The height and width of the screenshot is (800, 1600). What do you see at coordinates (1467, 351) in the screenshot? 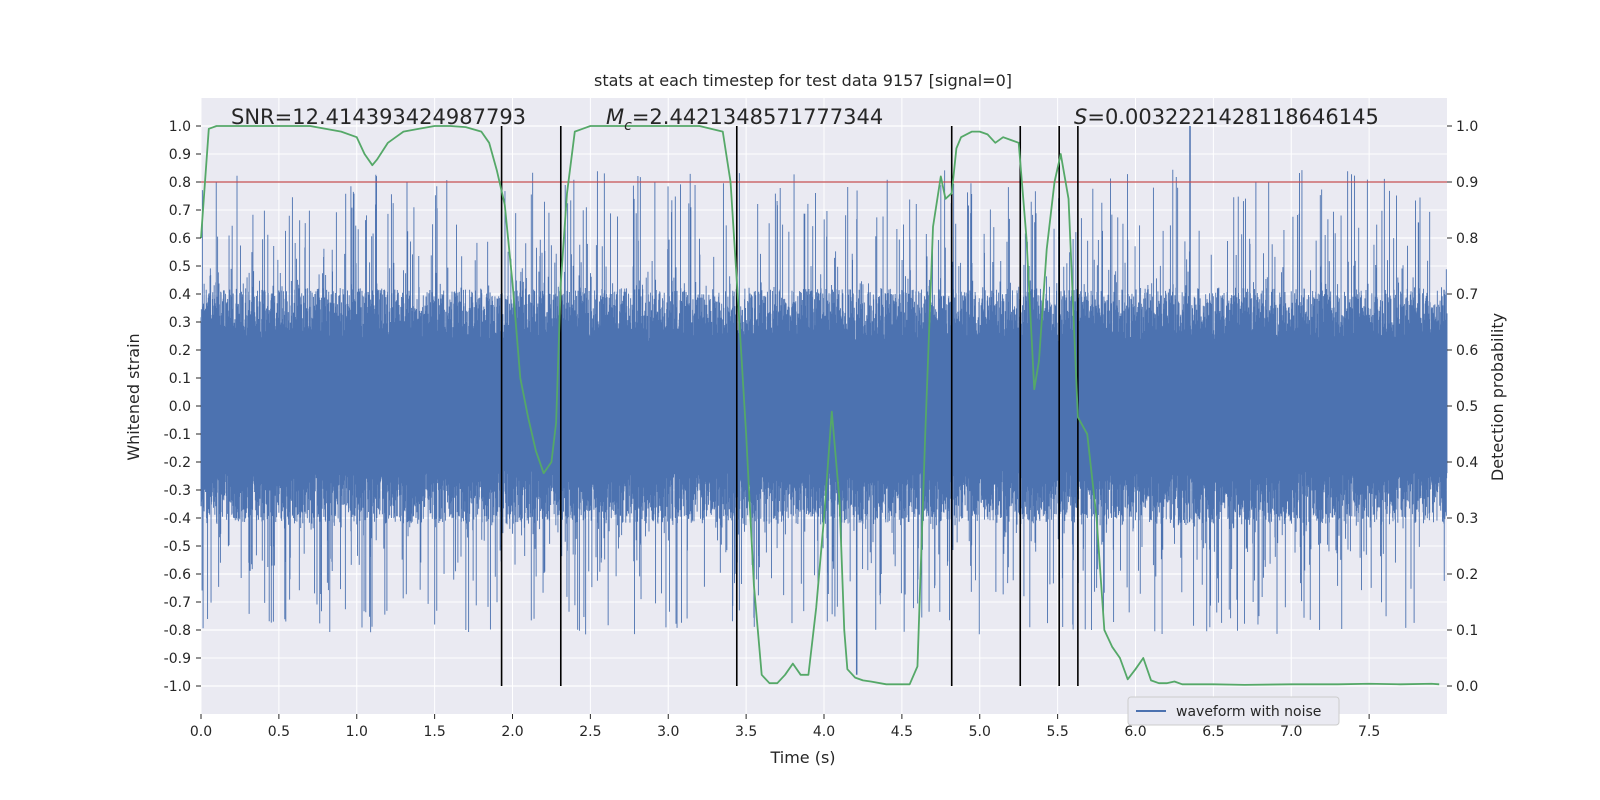
I see `y2-tick-label: 0.6` at bounding box center [1467, 351].